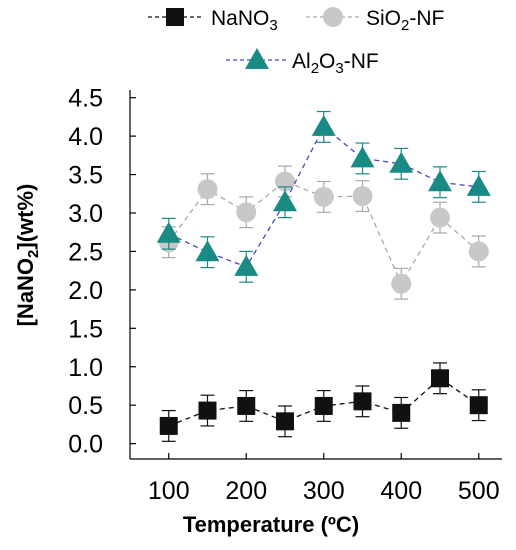 Image resolution: width=516 pixels, height=550 pixels. I want to click on legend-label-al2o3: Al2O3-NF, so click(335, 63).